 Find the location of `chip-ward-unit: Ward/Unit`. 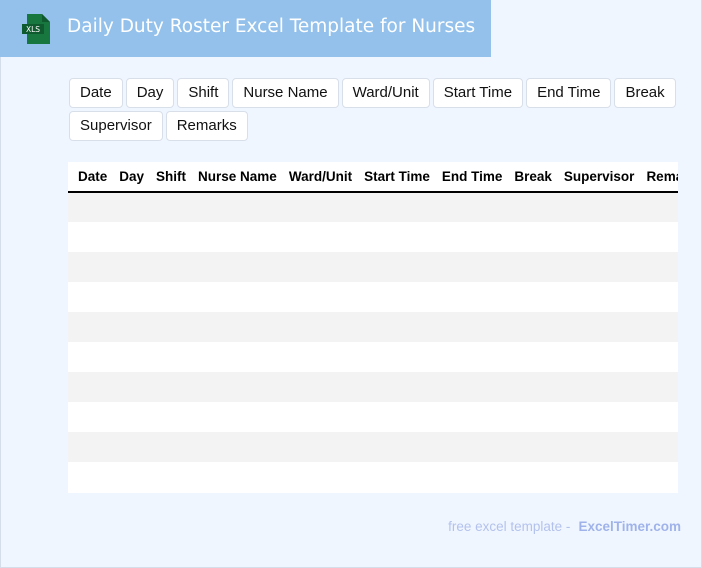

chip-ward-unit: Ward/Unit is located at coordinates (385, 93).